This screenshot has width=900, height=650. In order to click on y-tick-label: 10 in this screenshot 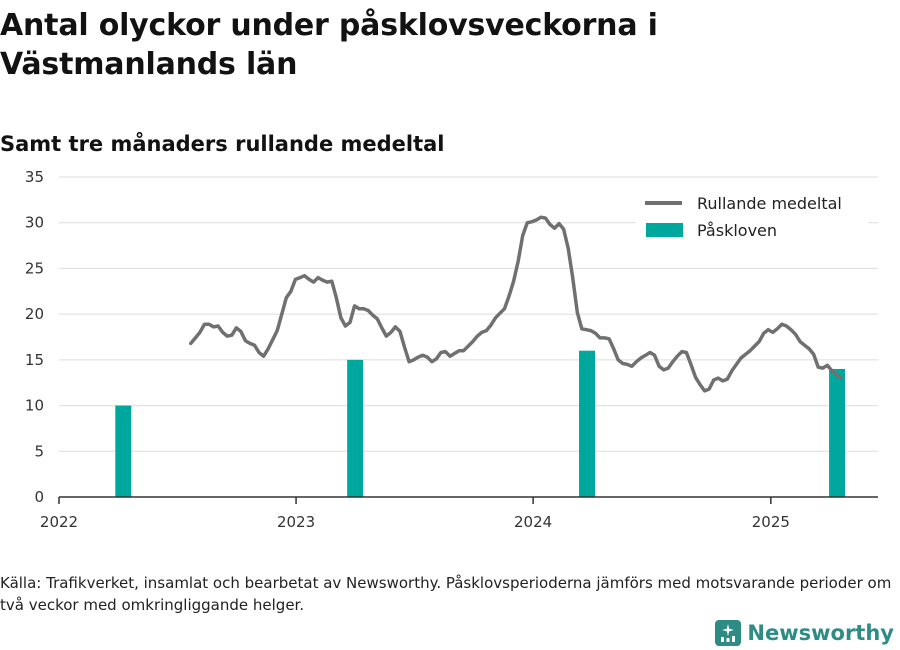, I will do `click(34, 406)`.